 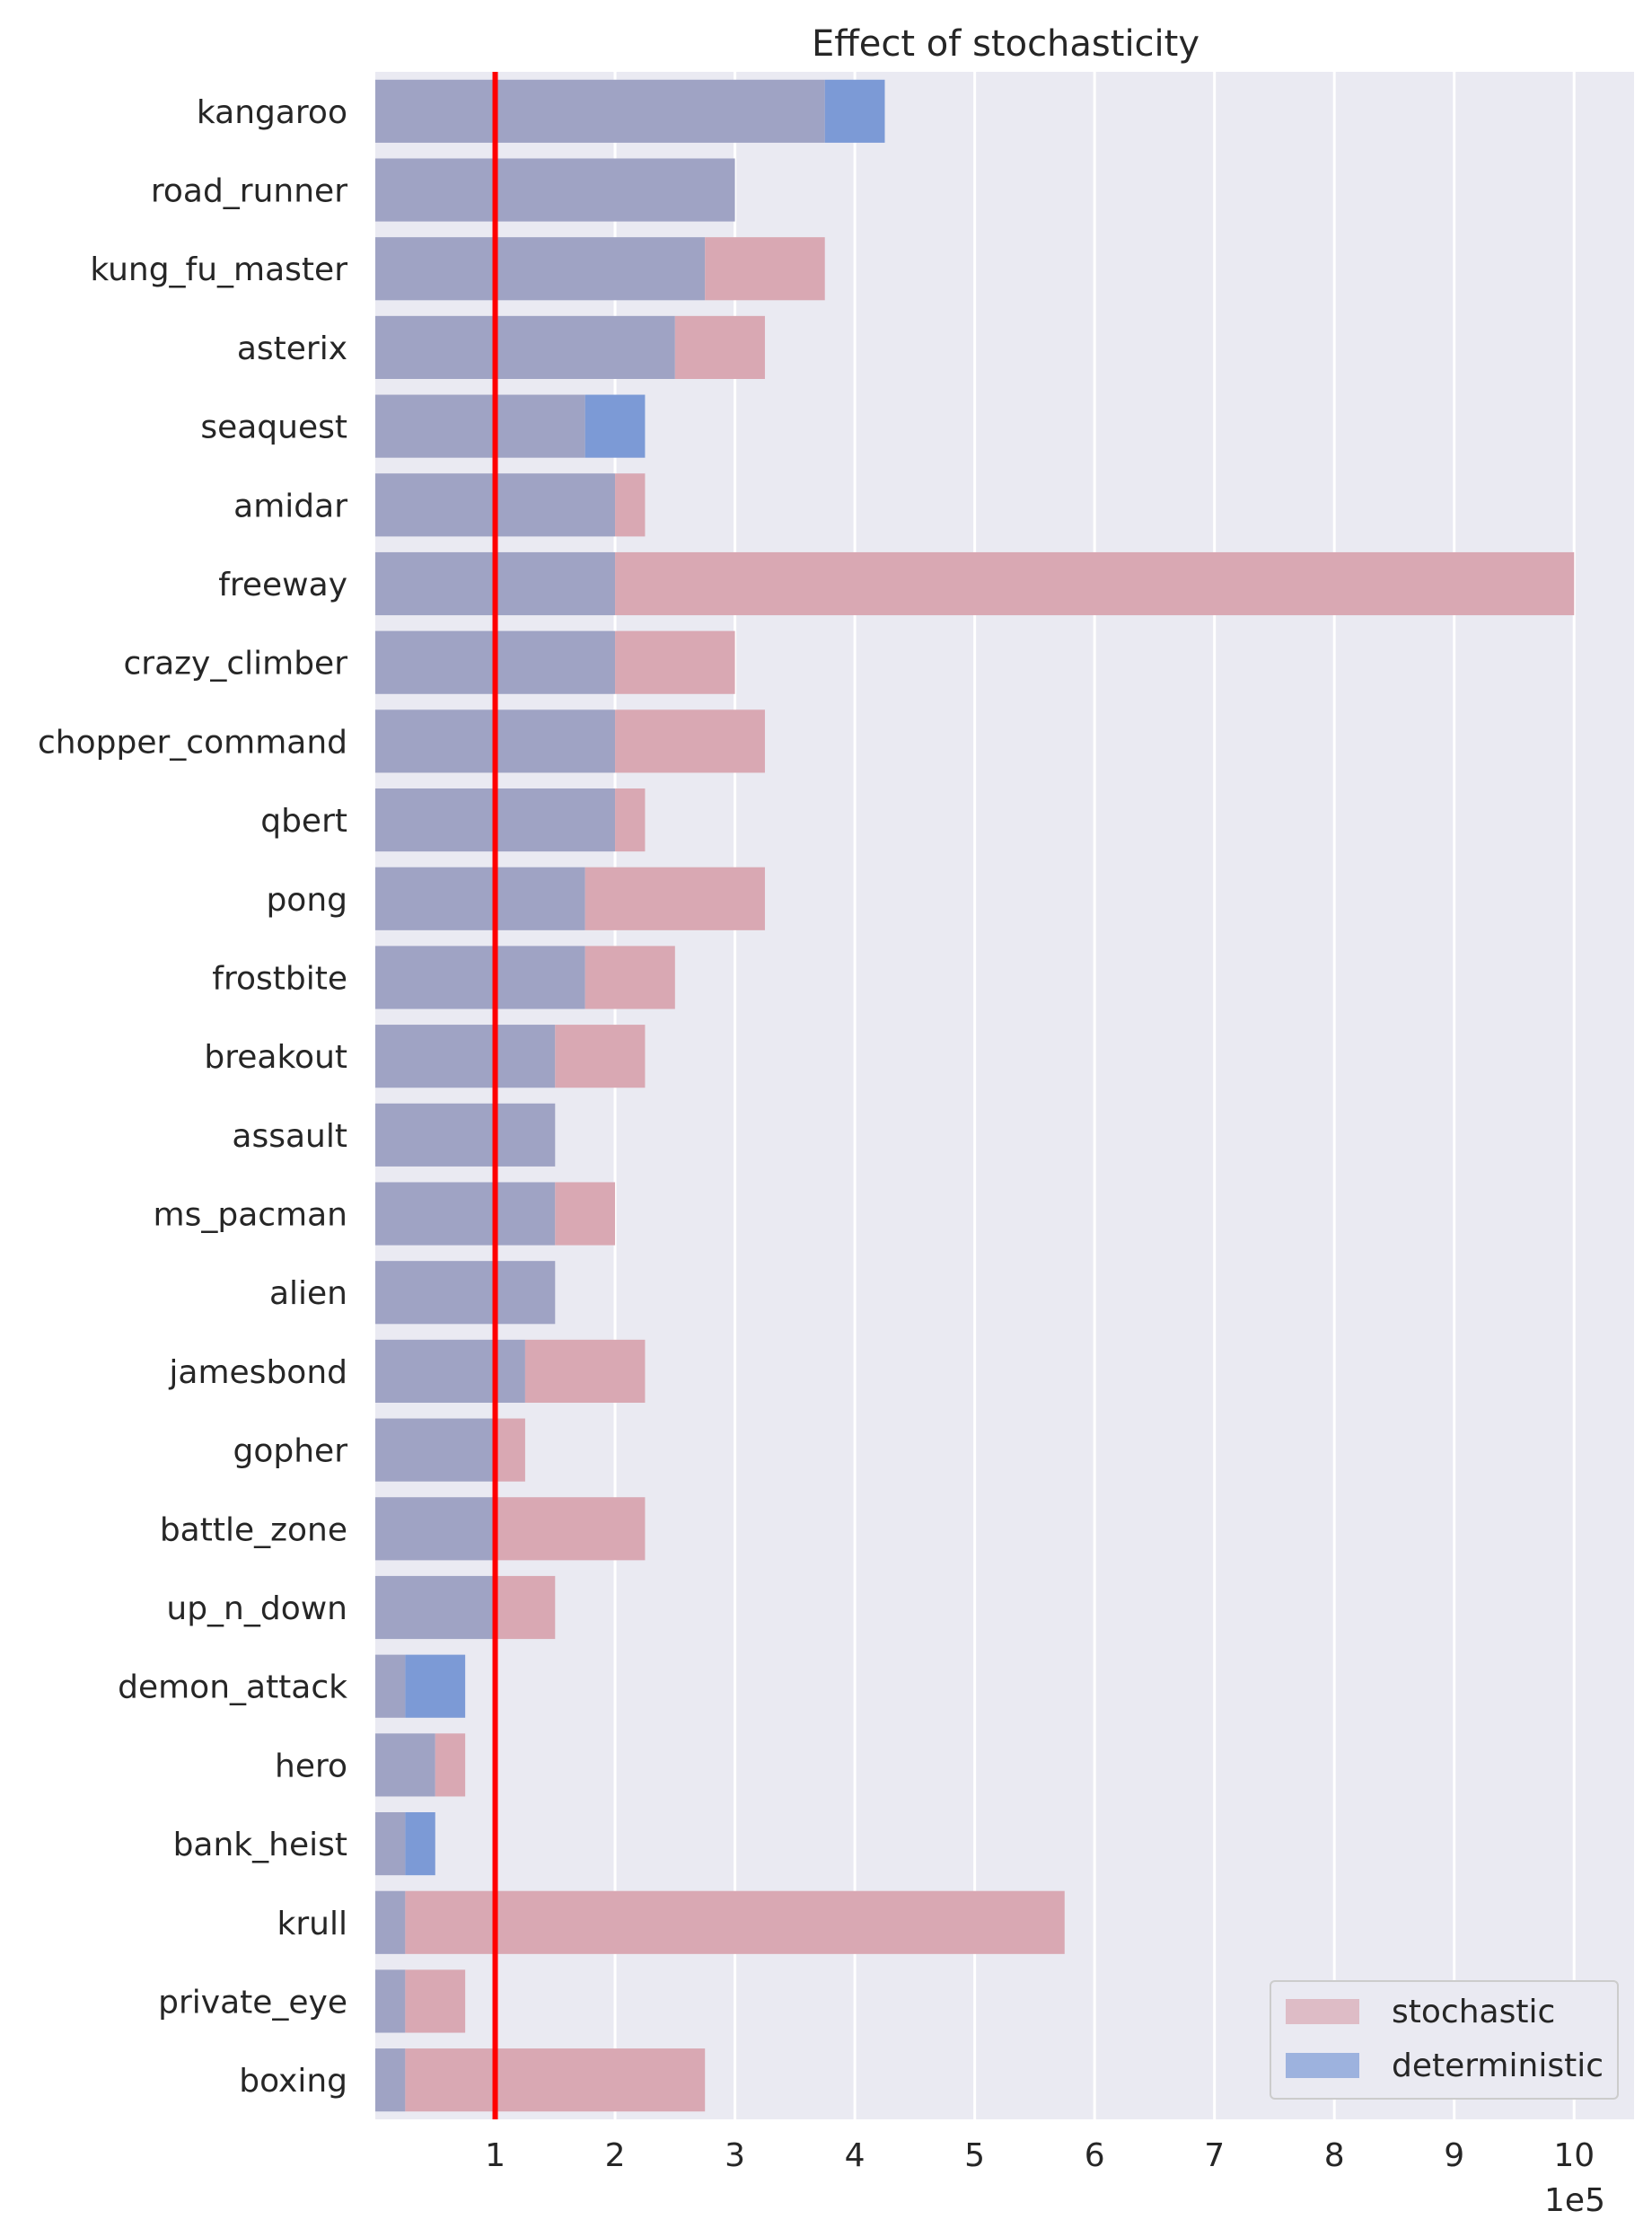 I want to click on bar-stochastic-freeway, so click(x=1095, y=583).